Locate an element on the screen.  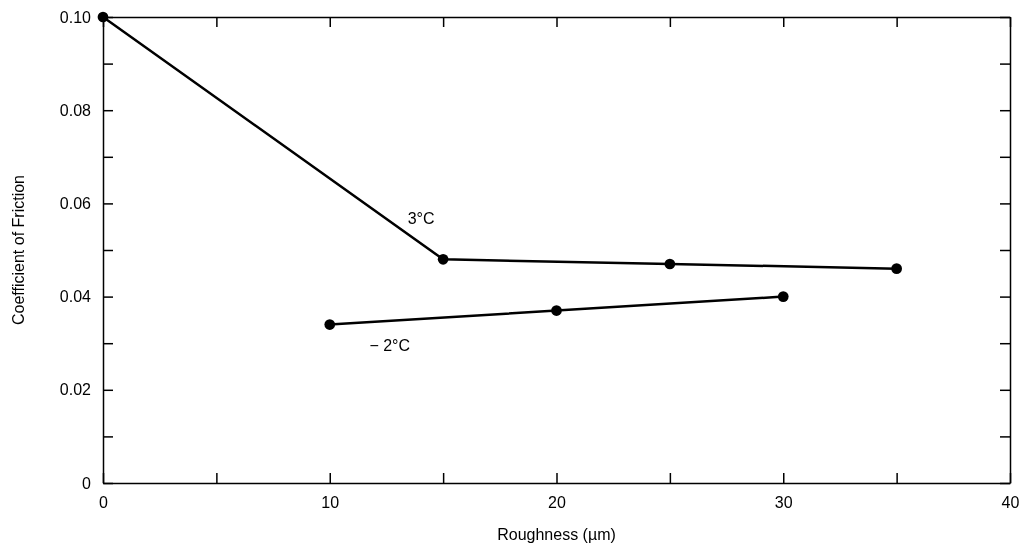
y-tick-label: 0.06 is located at coordinates (75, 204).